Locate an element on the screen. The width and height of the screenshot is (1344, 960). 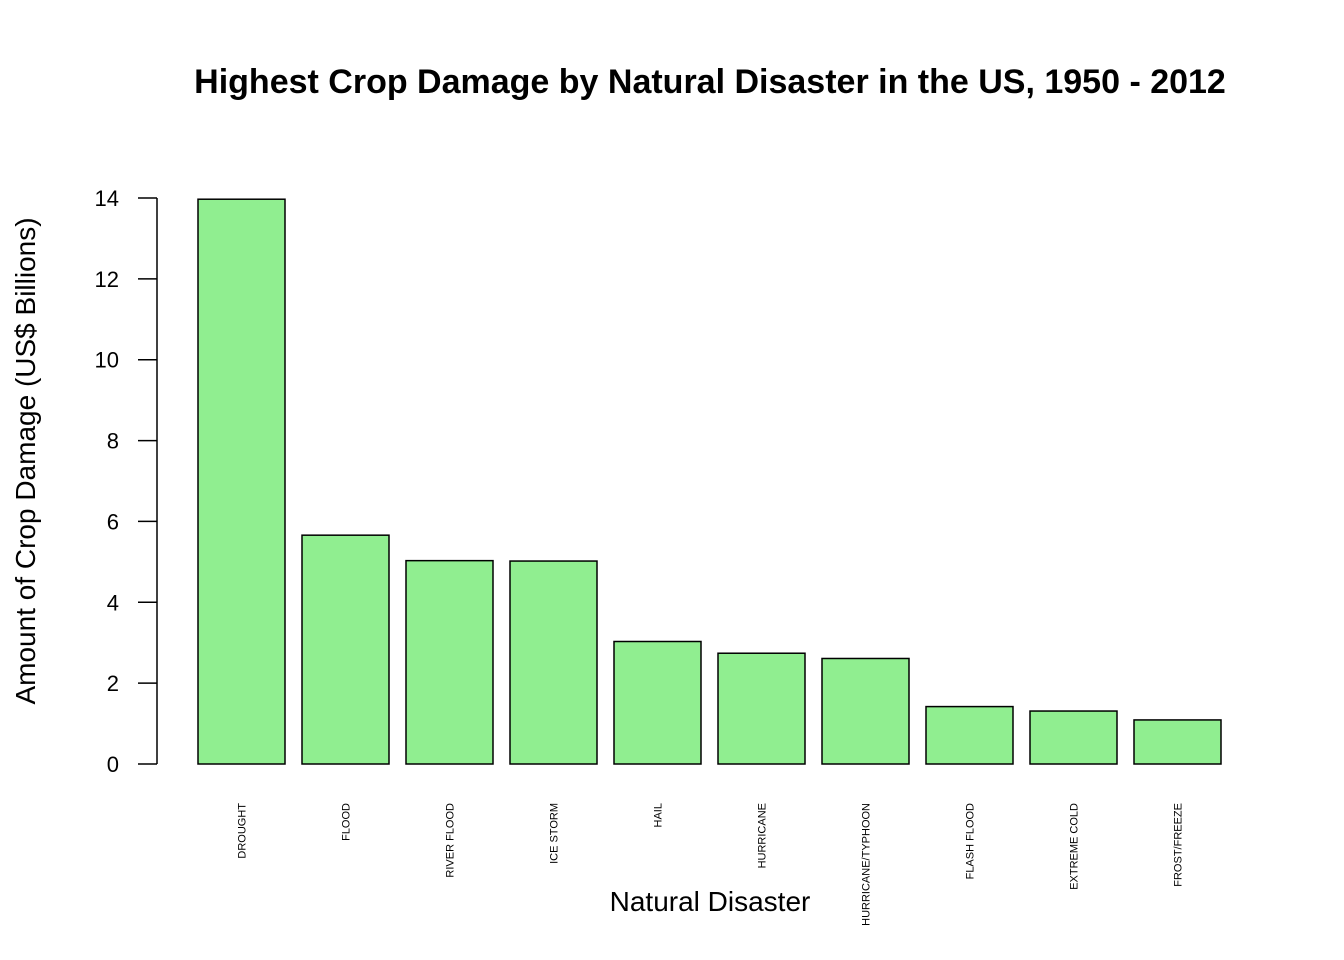
x-tick-label: HAIL is located at coordinates (659, 815).